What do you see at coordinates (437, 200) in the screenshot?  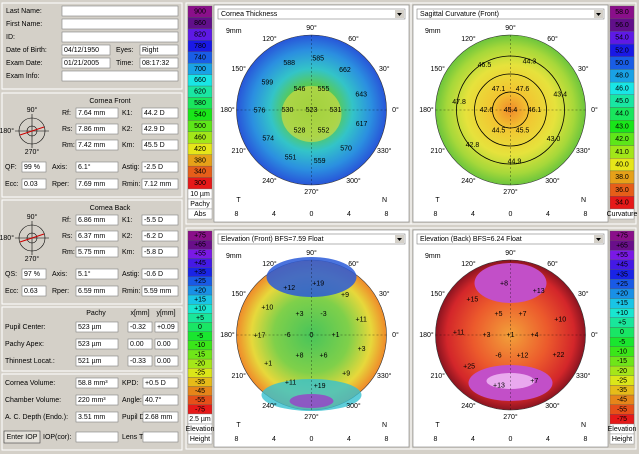 I see `side-label: T` at bounding box center [437, 200].